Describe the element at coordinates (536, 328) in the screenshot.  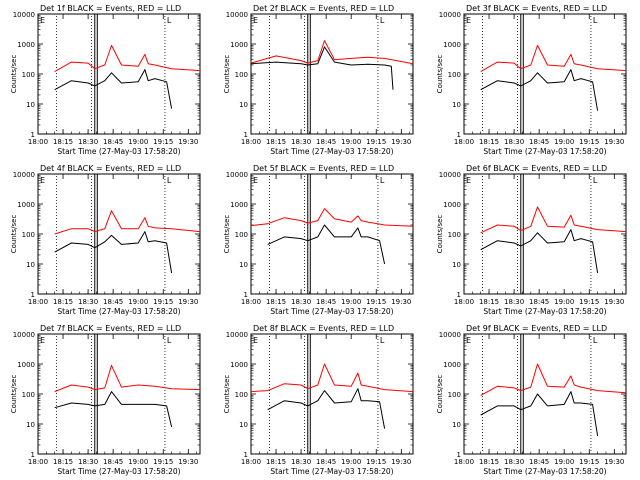
I see `panel-title: Det 9f BLACK = Events, RED = LLD` at that location.